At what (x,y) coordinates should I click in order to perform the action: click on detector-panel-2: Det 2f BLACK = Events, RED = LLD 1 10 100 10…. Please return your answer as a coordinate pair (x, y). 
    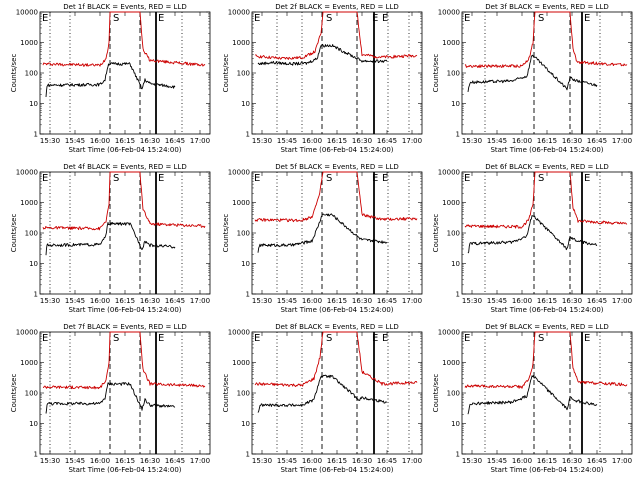
    Looking at the image, I should click on (322, 78).